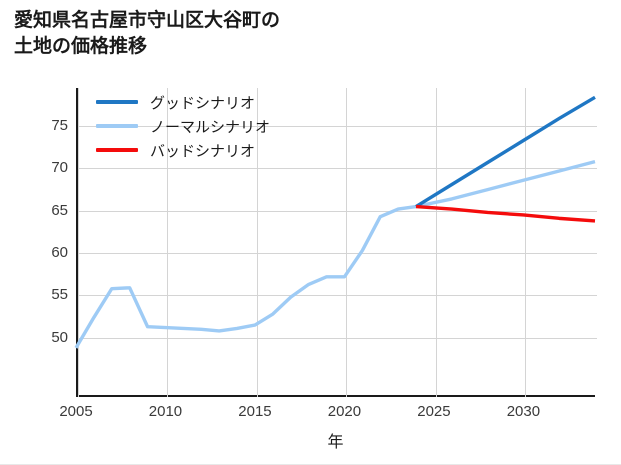 Image resolution: width=621 pixels, height=465 pixels. Describe the element at coordinates (59, 210) in the screenshot. I see `y-tick-label: 65` at that location.